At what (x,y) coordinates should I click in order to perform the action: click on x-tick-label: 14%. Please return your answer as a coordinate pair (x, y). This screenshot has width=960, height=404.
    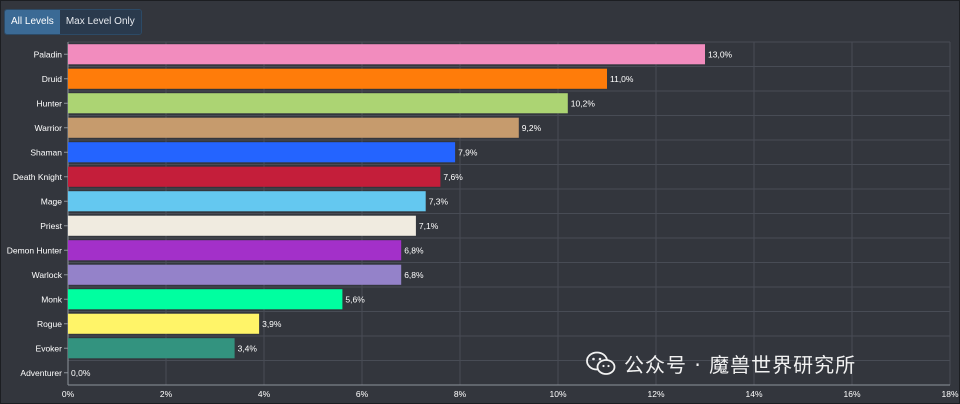
    Looking at the image, I should click on (753, 394).